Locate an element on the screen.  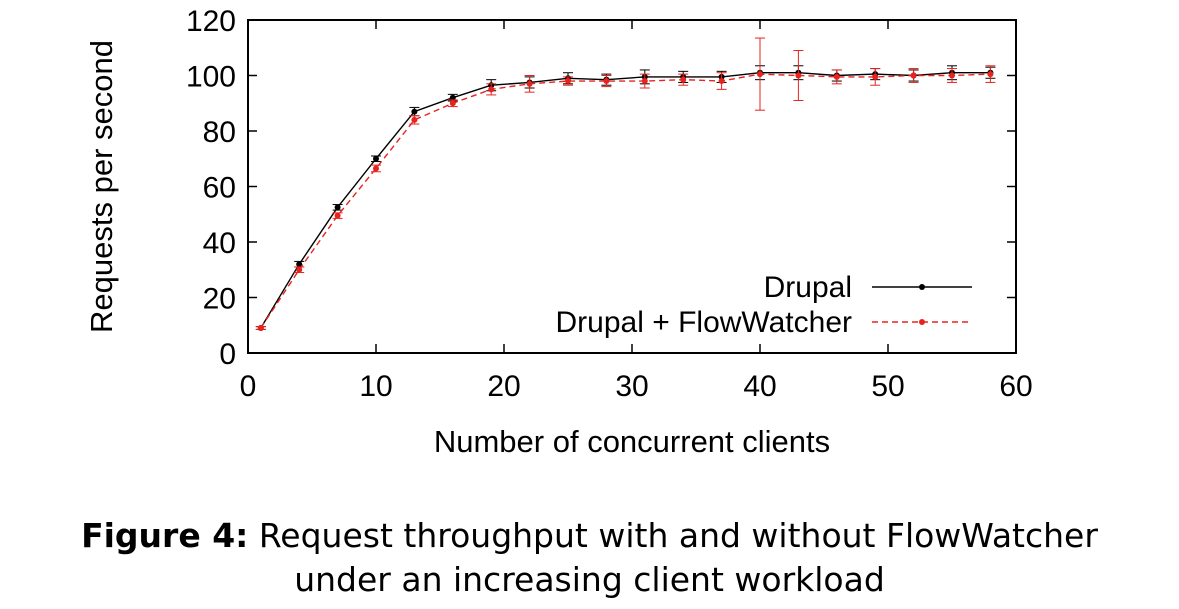
legend-label: Drupal is located at coordinates (808, 287).